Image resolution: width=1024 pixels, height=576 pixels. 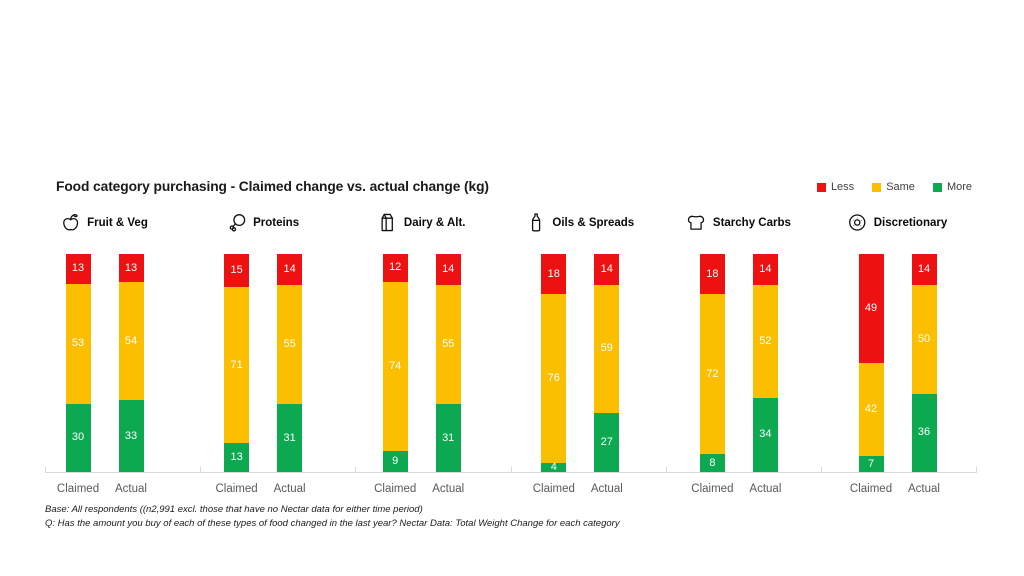 What do you see at coordinates (434, 222) in the screenshot?
I see `category-label: Dairy & Alt.` at bounding box center [434, 222].